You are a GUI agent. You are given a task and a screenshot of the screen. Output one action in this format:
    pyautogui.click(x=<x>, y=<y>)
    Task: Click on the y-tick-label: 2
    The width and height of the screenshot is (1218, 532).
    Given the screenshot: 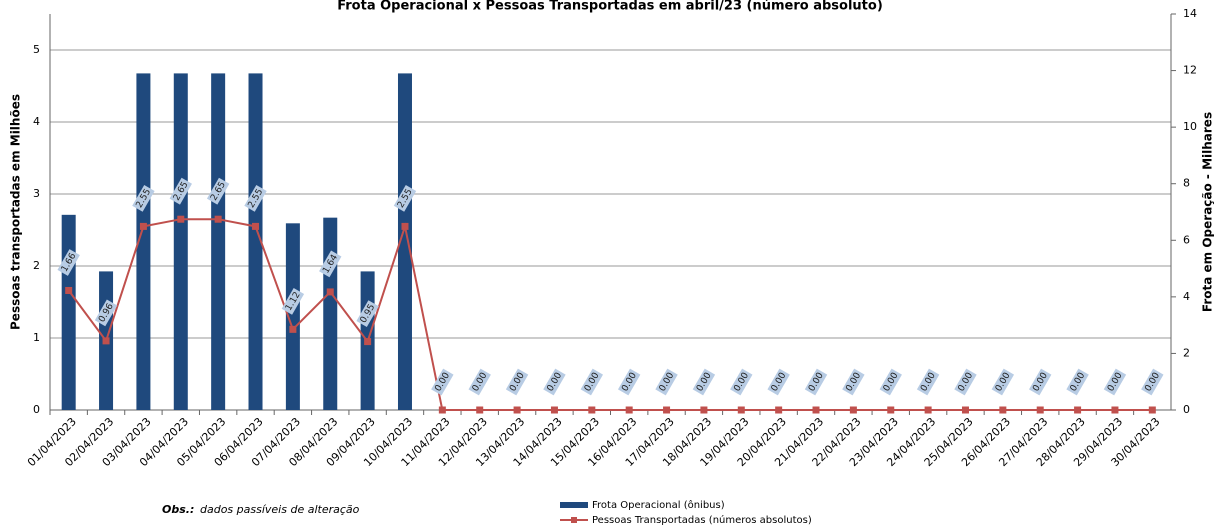 What is the action you would take?
    pyautogui.click(x=36, y=265)
    